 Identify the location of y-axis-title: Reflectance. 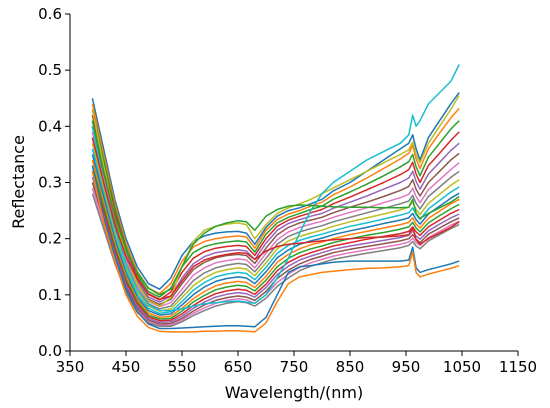
(18, 182).